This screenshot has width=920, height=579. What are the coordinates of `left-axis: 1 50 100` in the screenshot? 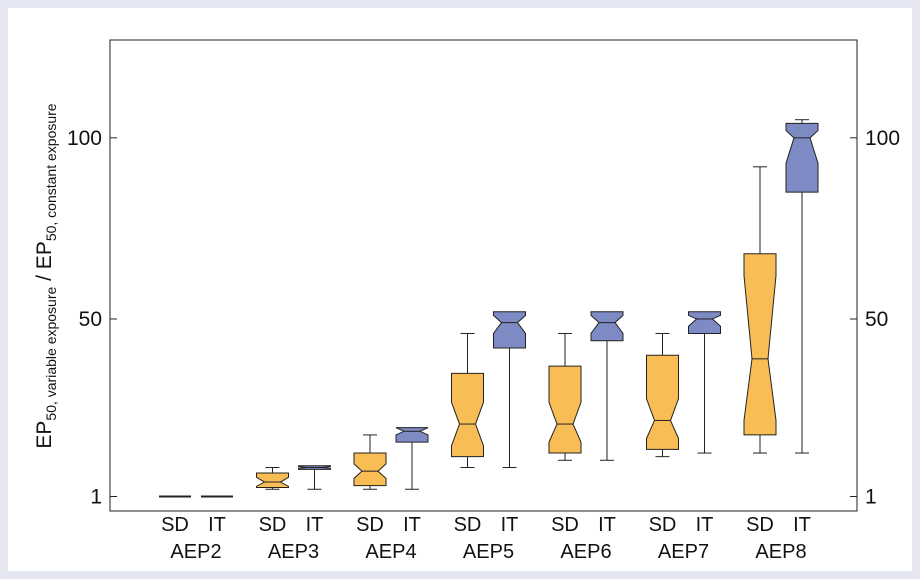 It's located at (92, 318).